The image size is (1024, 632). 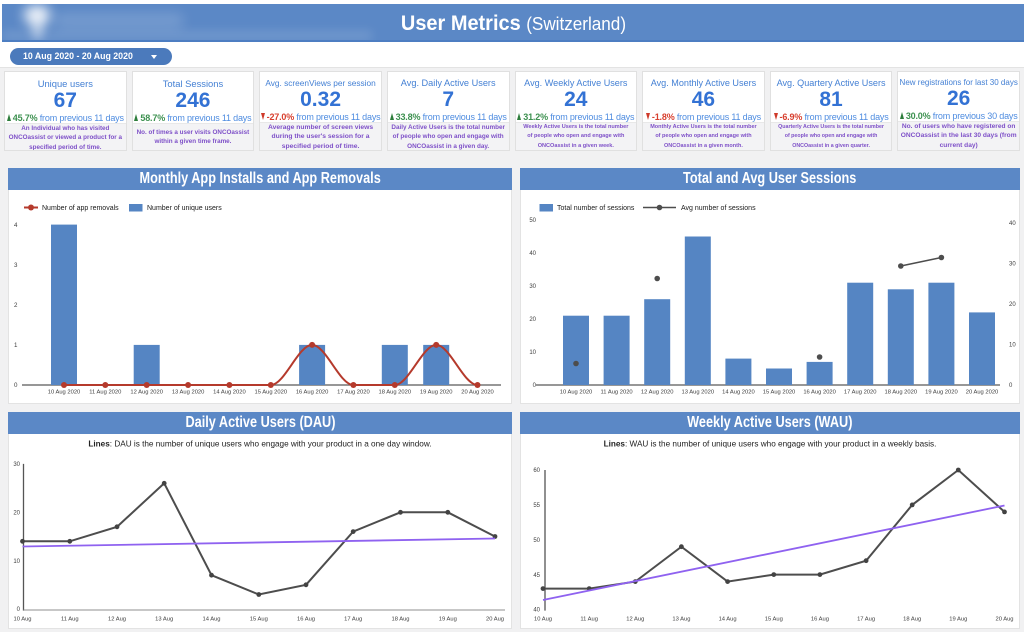 What do you see at coordinates (16, 225) in the screenshot?
I see `svg-text: 4` at bounding box center [16, 225].